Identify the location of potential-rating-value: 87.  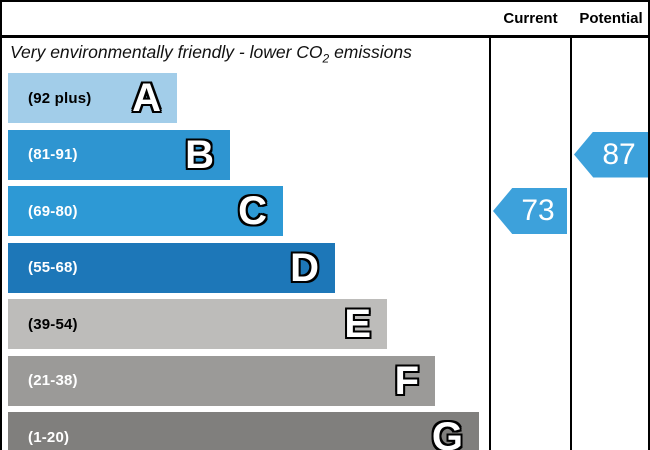
(619, 154).